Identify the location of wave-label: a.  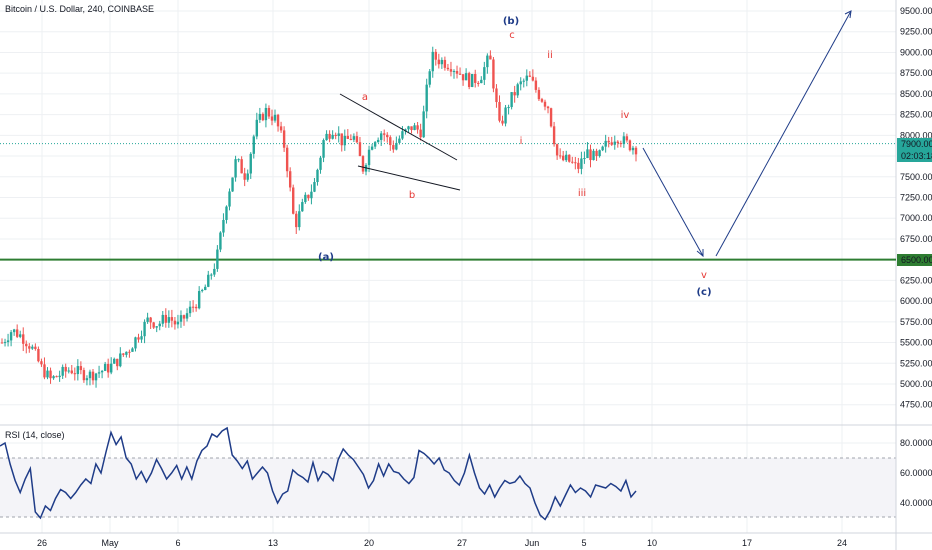
(365, 97).